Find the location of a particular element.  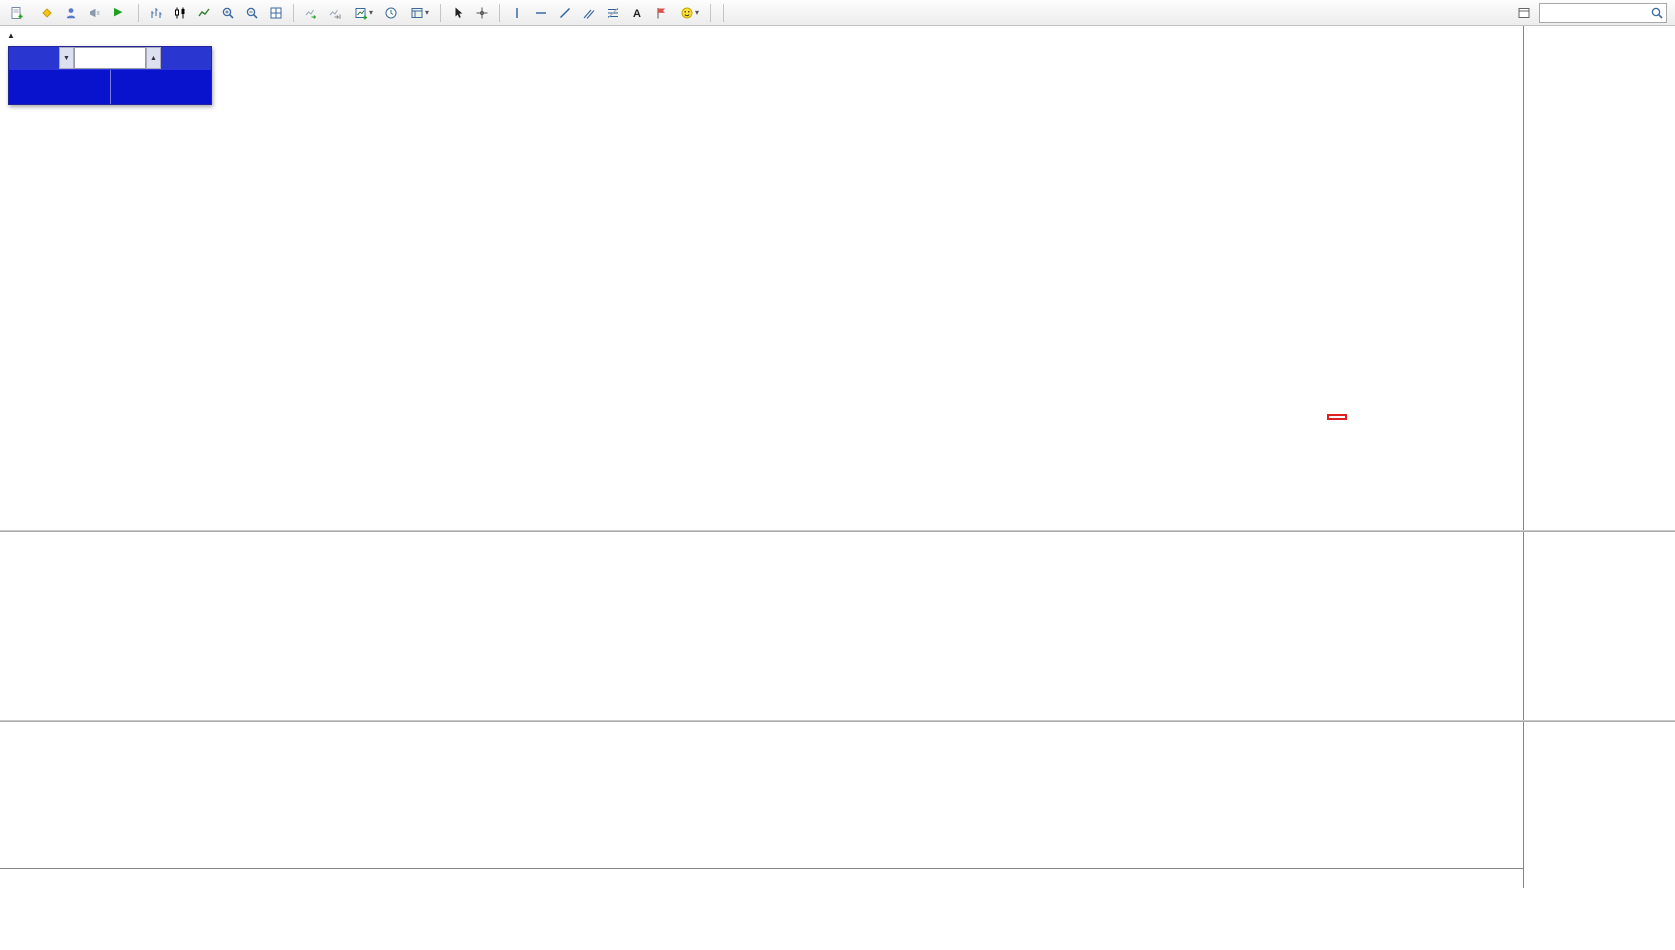

zoom-out-icon is located at coordinates (252, 13).